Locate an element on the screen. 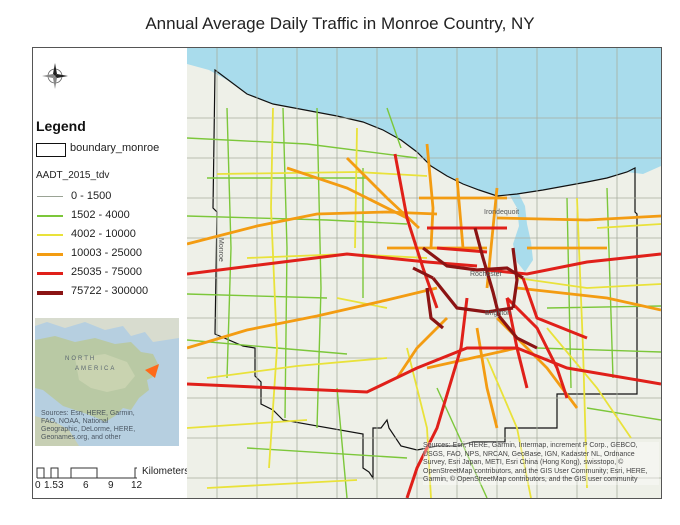 This screenshot has height=525, width=680. legend-class-label: 0 - 1500 is located at coordinates (91, 196).